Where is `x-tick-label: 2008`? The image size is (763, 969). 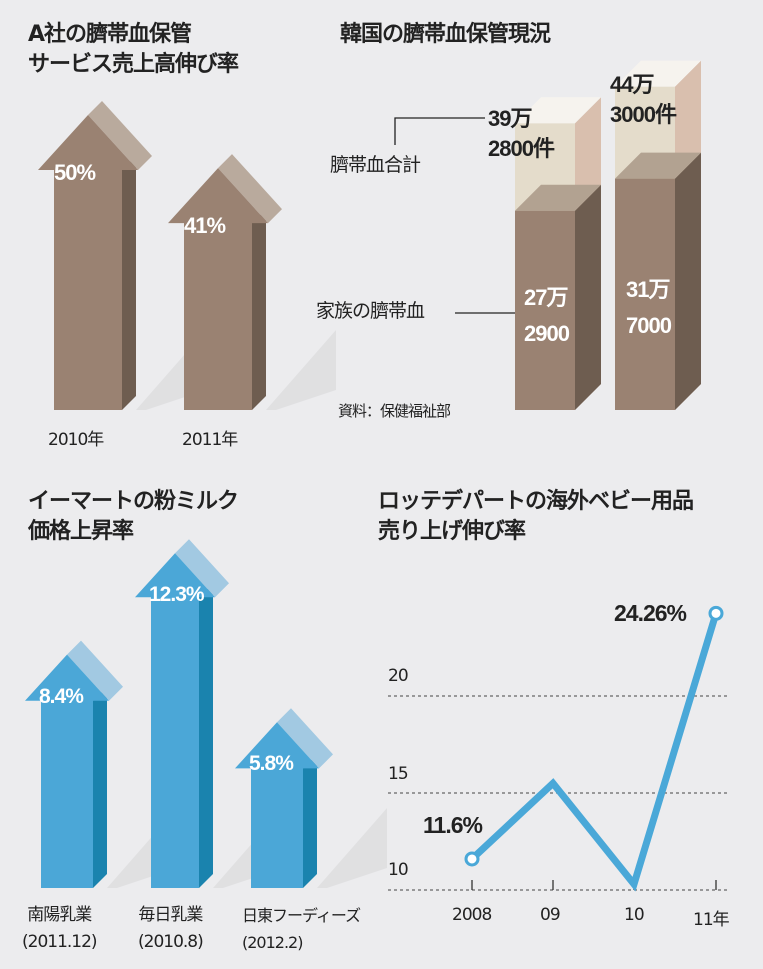 x-tick-label: 2008 is located at coordinates (472, 915).